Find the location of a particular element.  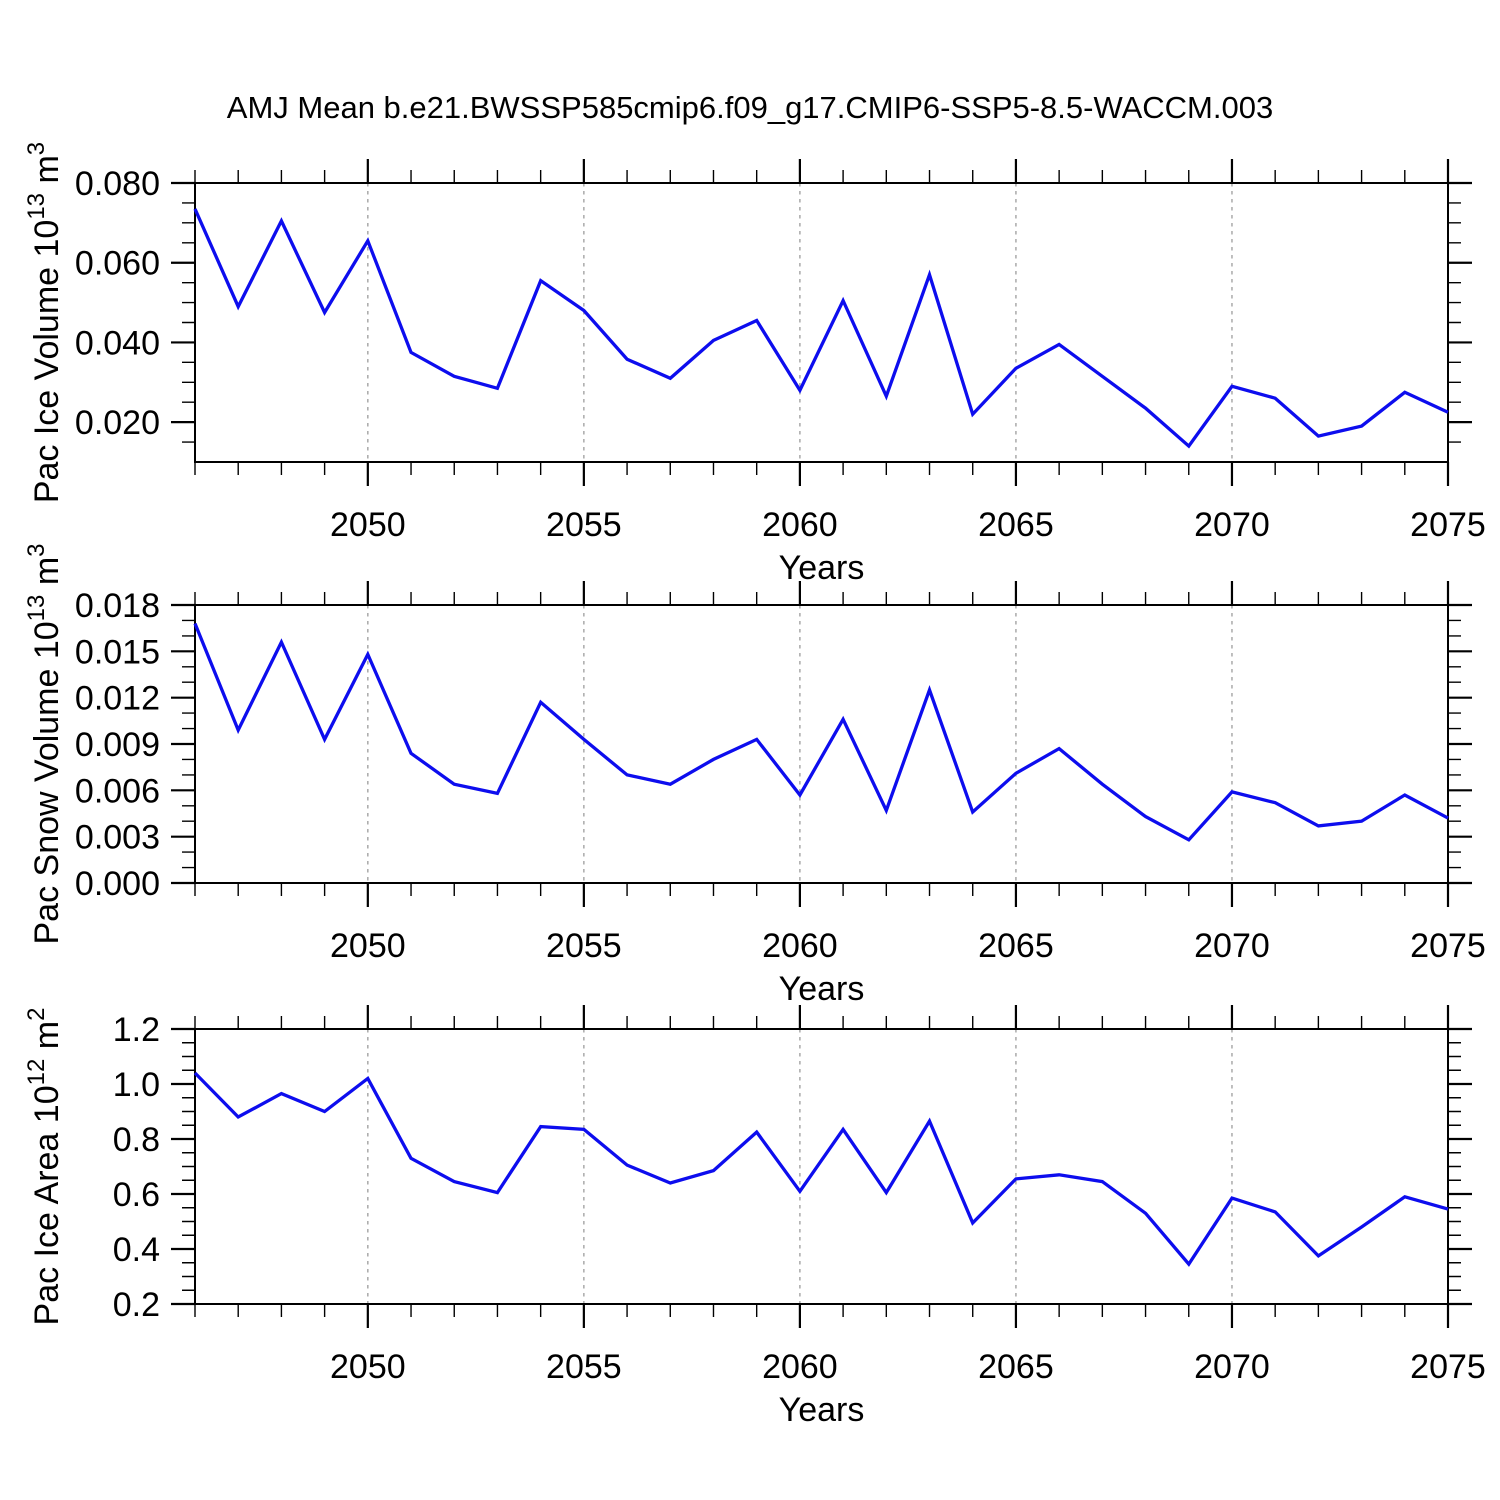

y-tick-label: 0.8 is located at coordinates (136, 1140).